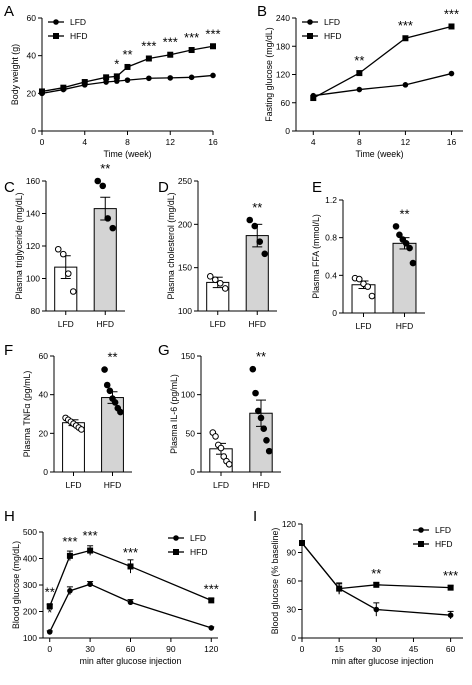 The width and height of the screenshot is (472, 685). I want to click on panel-letter: A, so click(9, 11).